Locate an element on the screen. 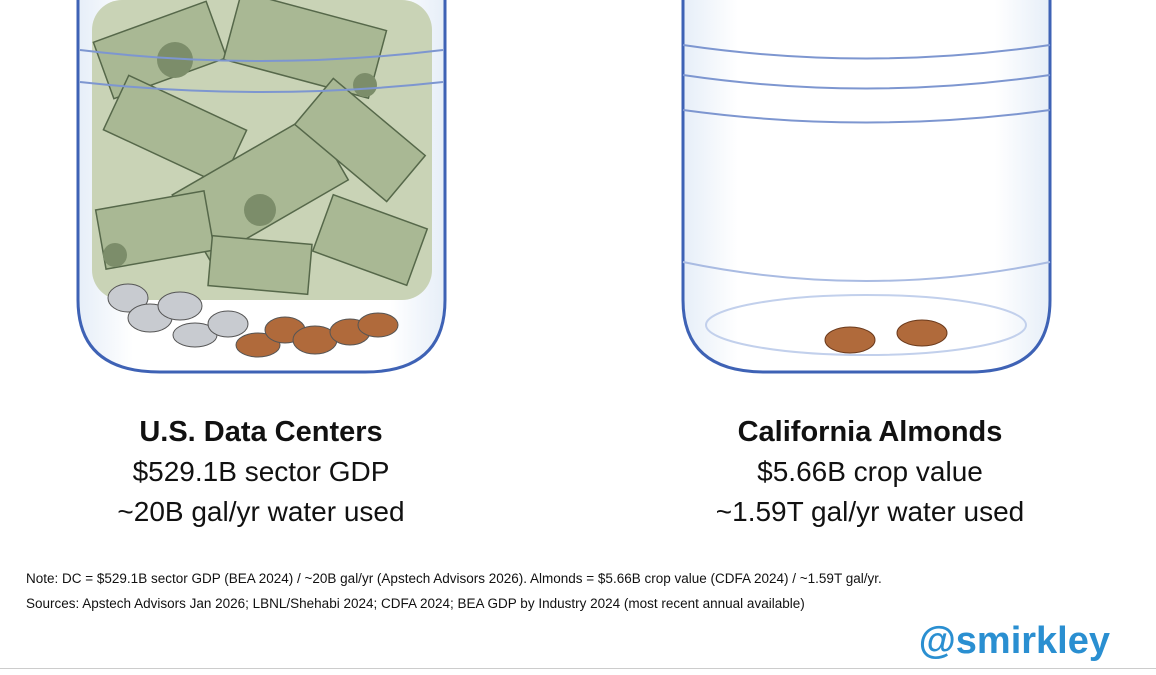 The height and width of the screenshot is (675, 1156). handle: @smirkley is located at coordinates (1014, 641).